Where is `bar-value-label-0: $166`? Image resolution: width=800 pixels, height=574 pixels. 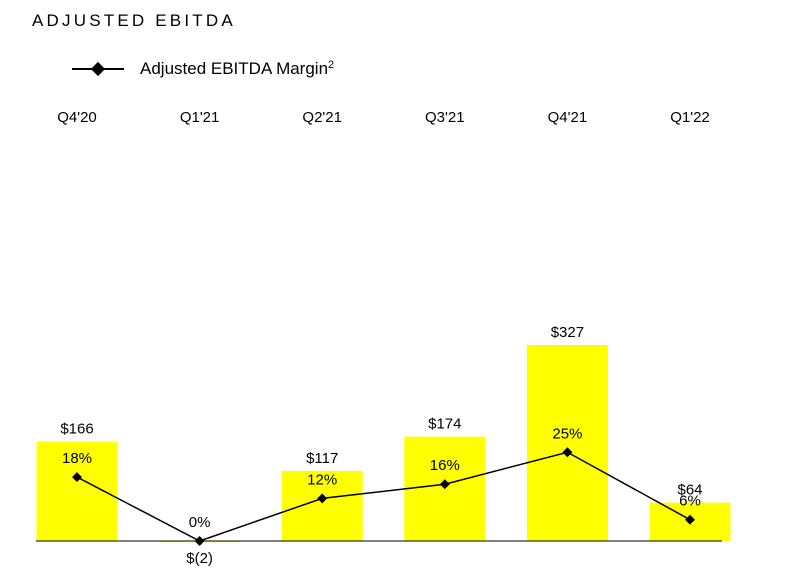
bar-value-label-0: $166 is located at coordinates (76, 428).